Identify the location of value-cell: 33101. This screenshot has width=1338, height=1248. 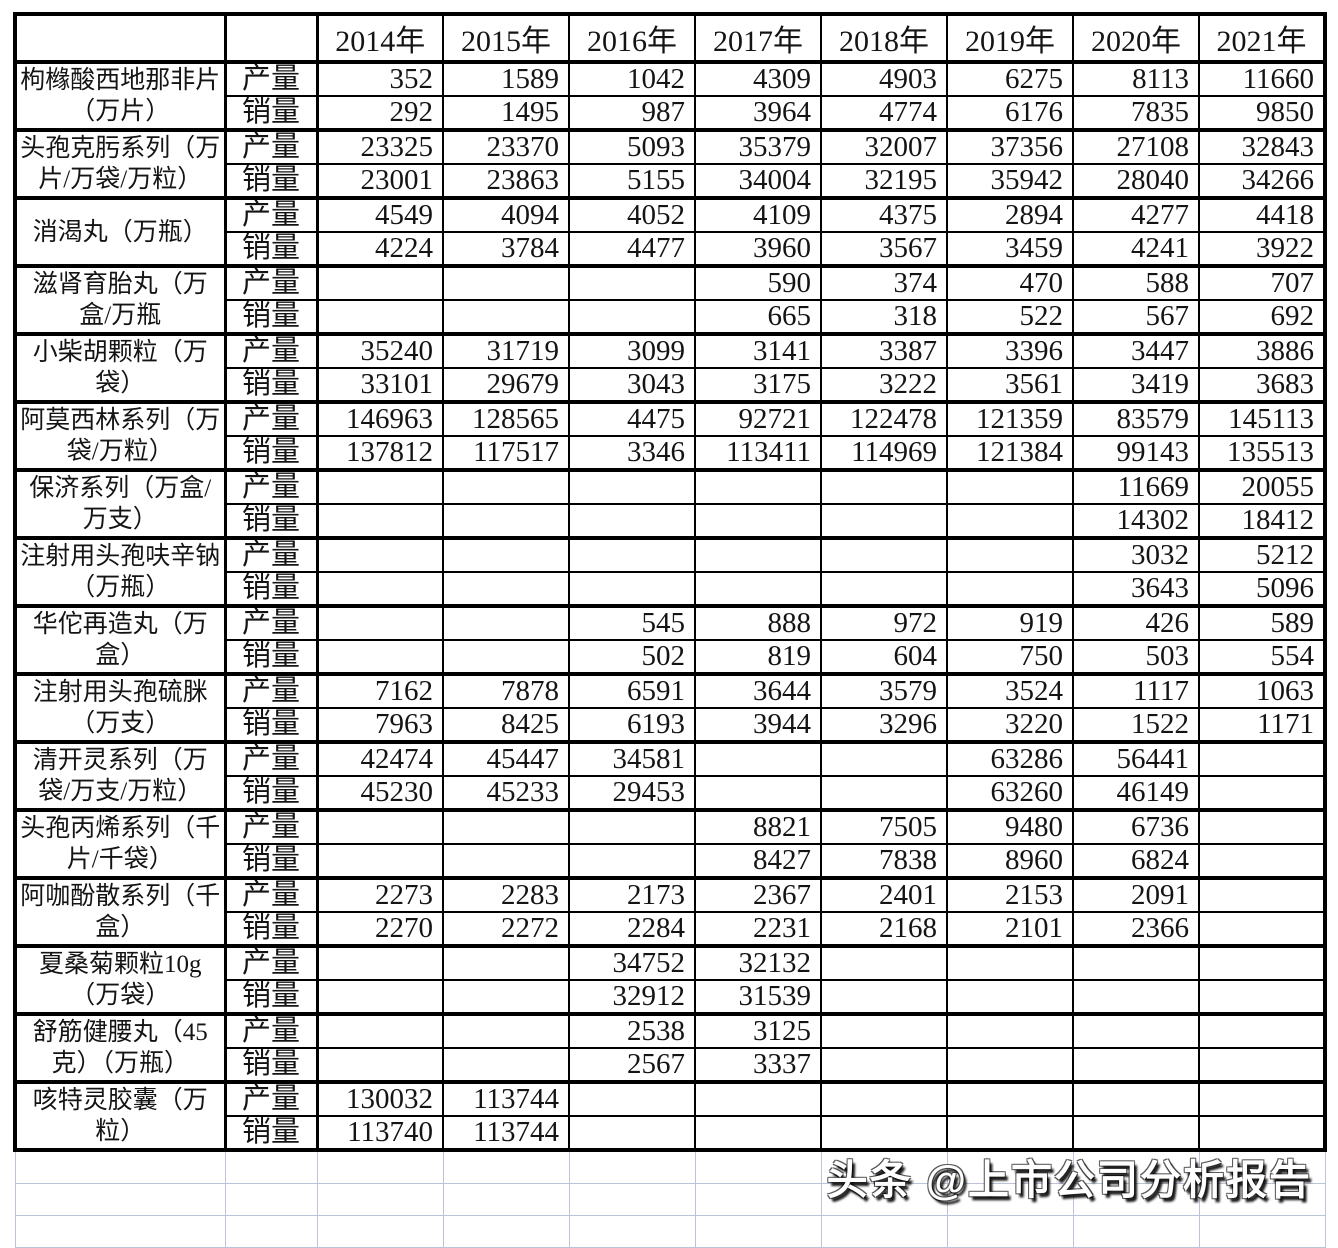
(380, 384).